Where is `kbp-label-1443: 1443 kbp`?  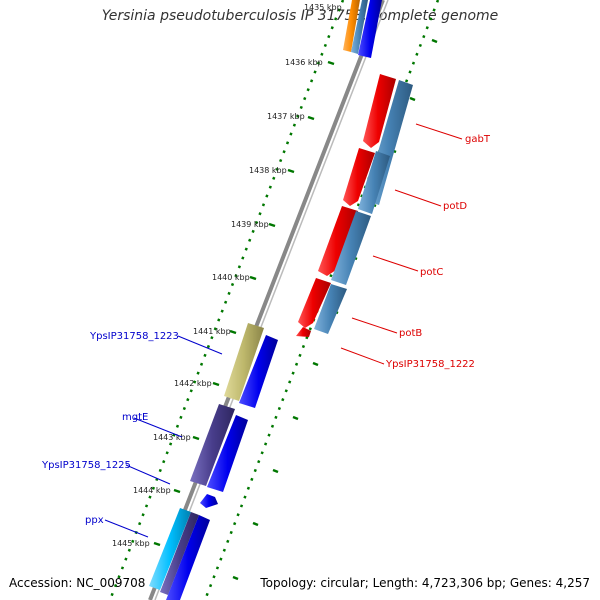 kbp-label-1443: 1443 kbp is located at coordinates (172, 437).